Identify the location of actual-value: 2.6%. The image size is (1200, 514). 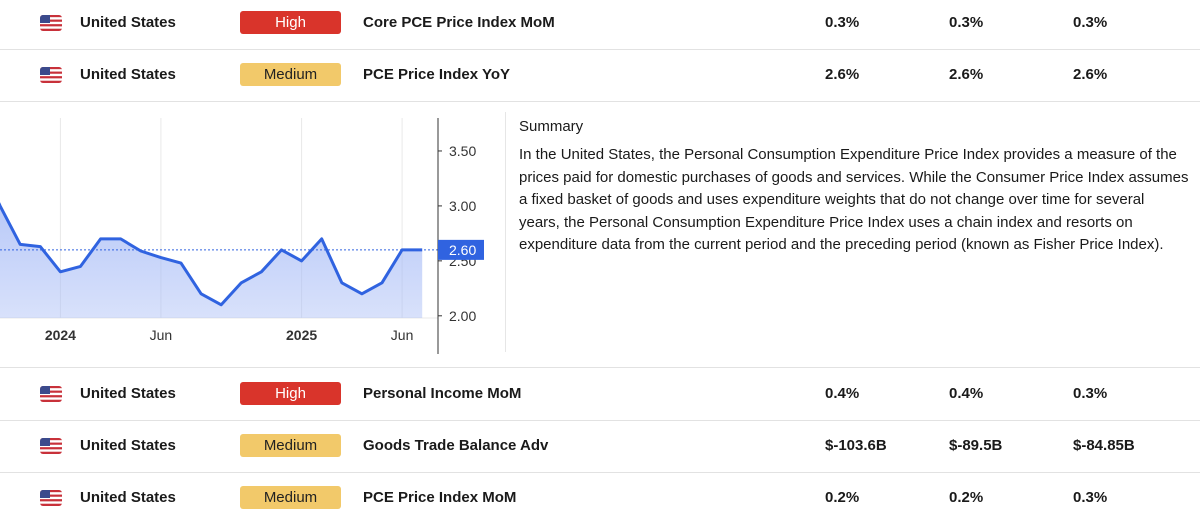
(842, 74).